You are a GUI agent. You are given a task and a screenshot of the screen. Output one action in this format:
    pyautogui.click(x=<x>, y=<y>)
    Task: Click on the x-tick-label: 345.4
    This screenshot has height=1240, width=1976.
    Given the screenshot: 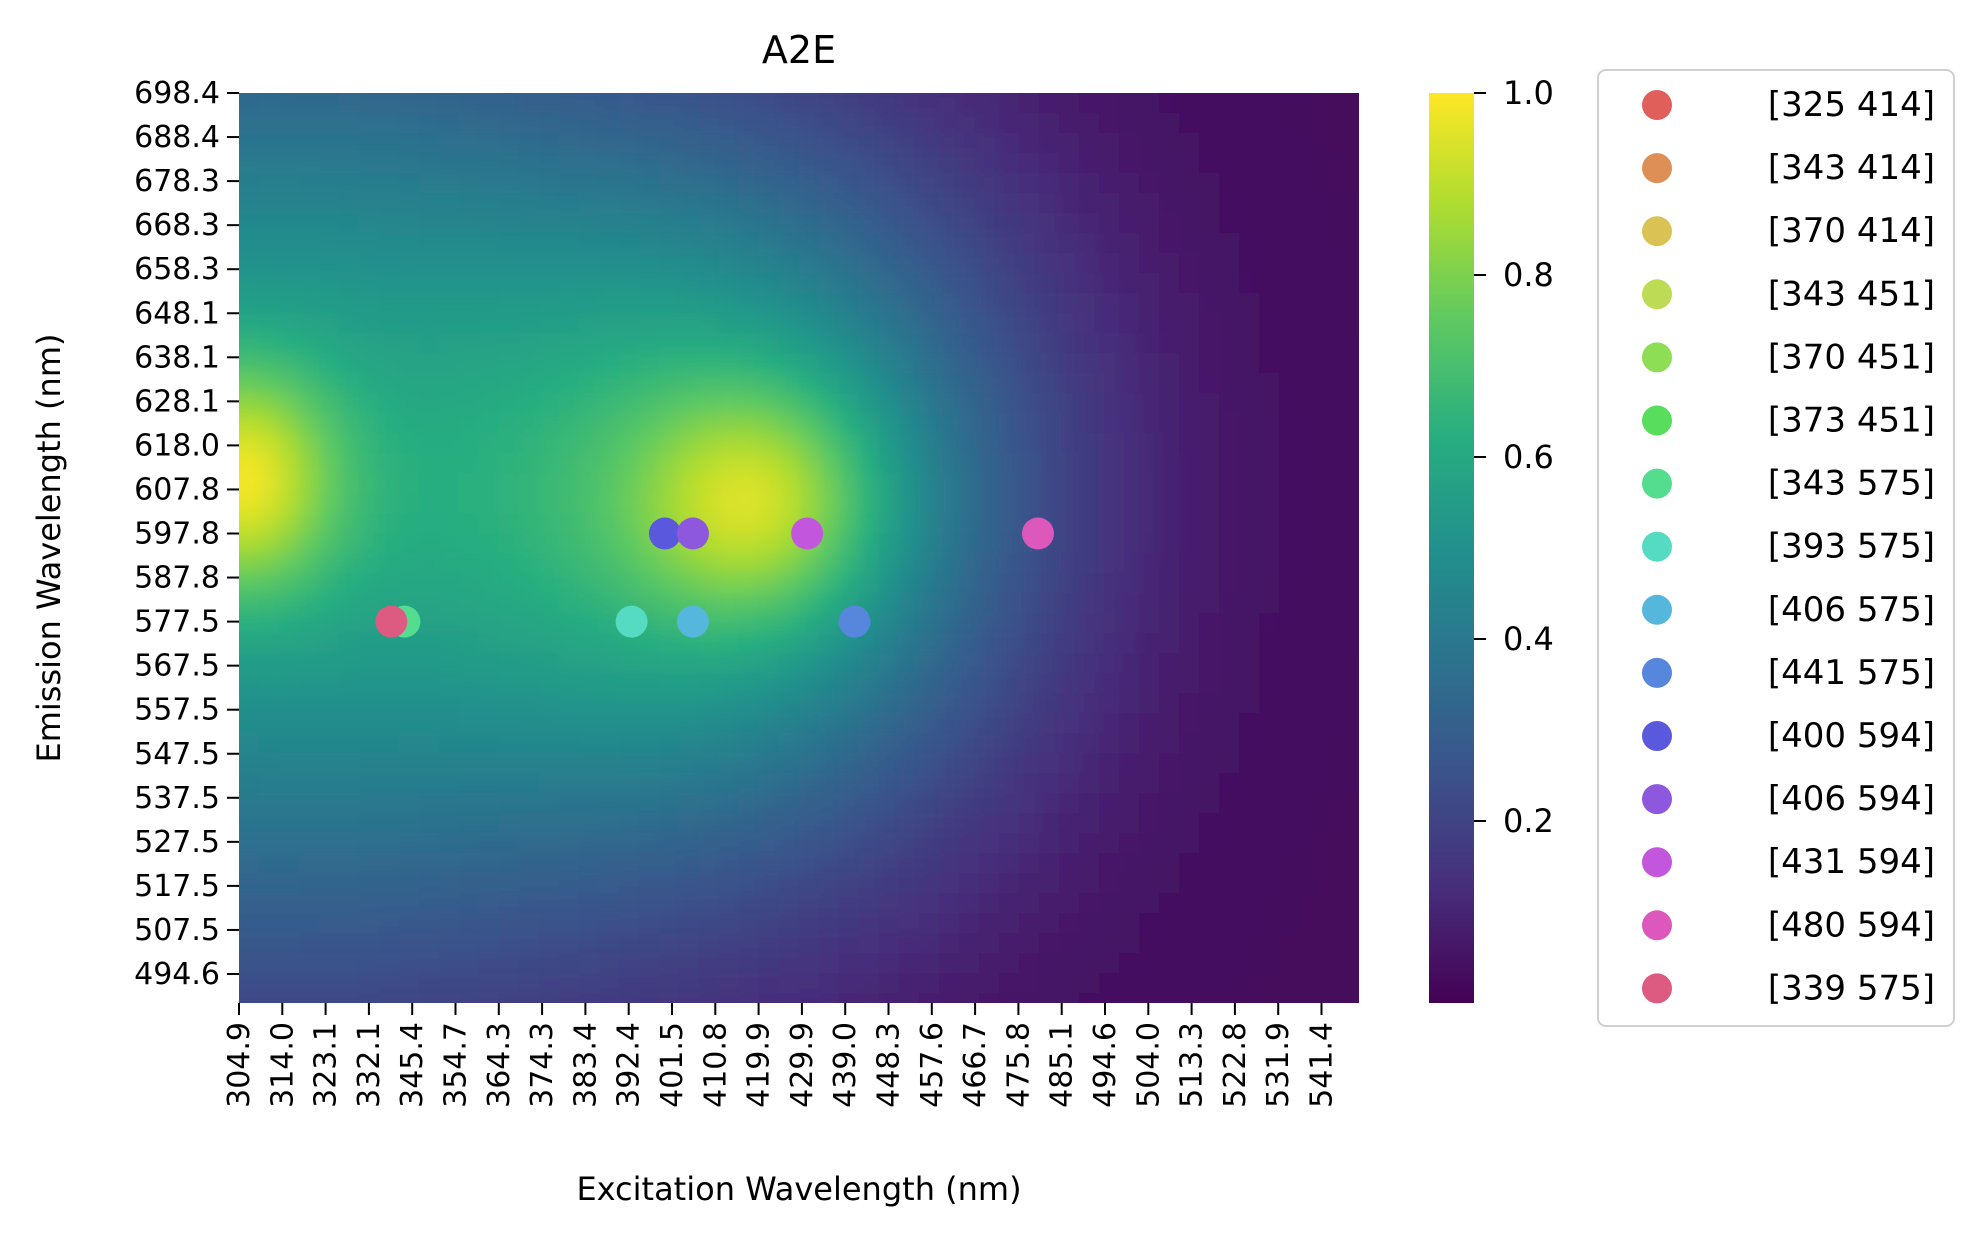 What is the action you would take?
    pyautogui.click(x=412, y=1065)
    